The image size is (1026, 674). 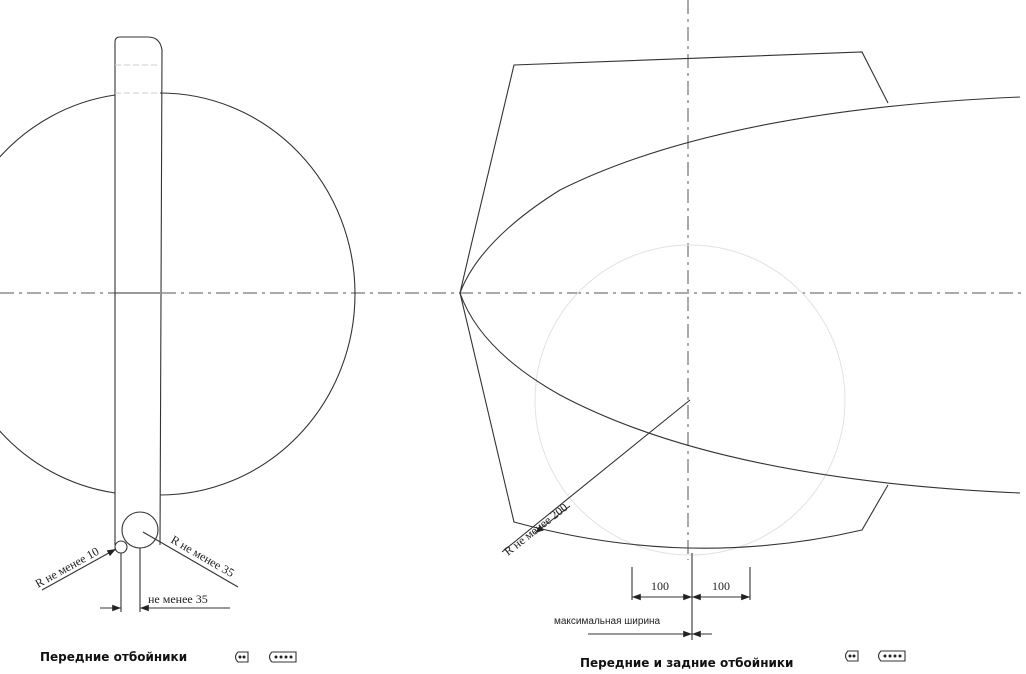 What do you see at coordinates (660, 586) in the screenshot?
I see `dim-left-label: 100` at bounding box center [660, 586].